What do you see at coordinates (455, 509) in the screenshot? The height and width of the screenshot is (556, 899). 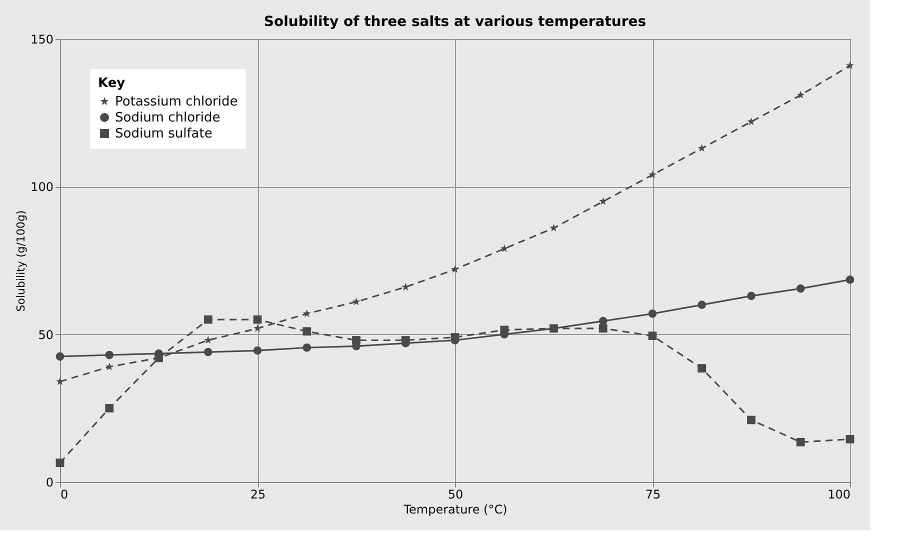 I see `x-axis-title: Temperature (°C)` at bounding box center [455, 509].